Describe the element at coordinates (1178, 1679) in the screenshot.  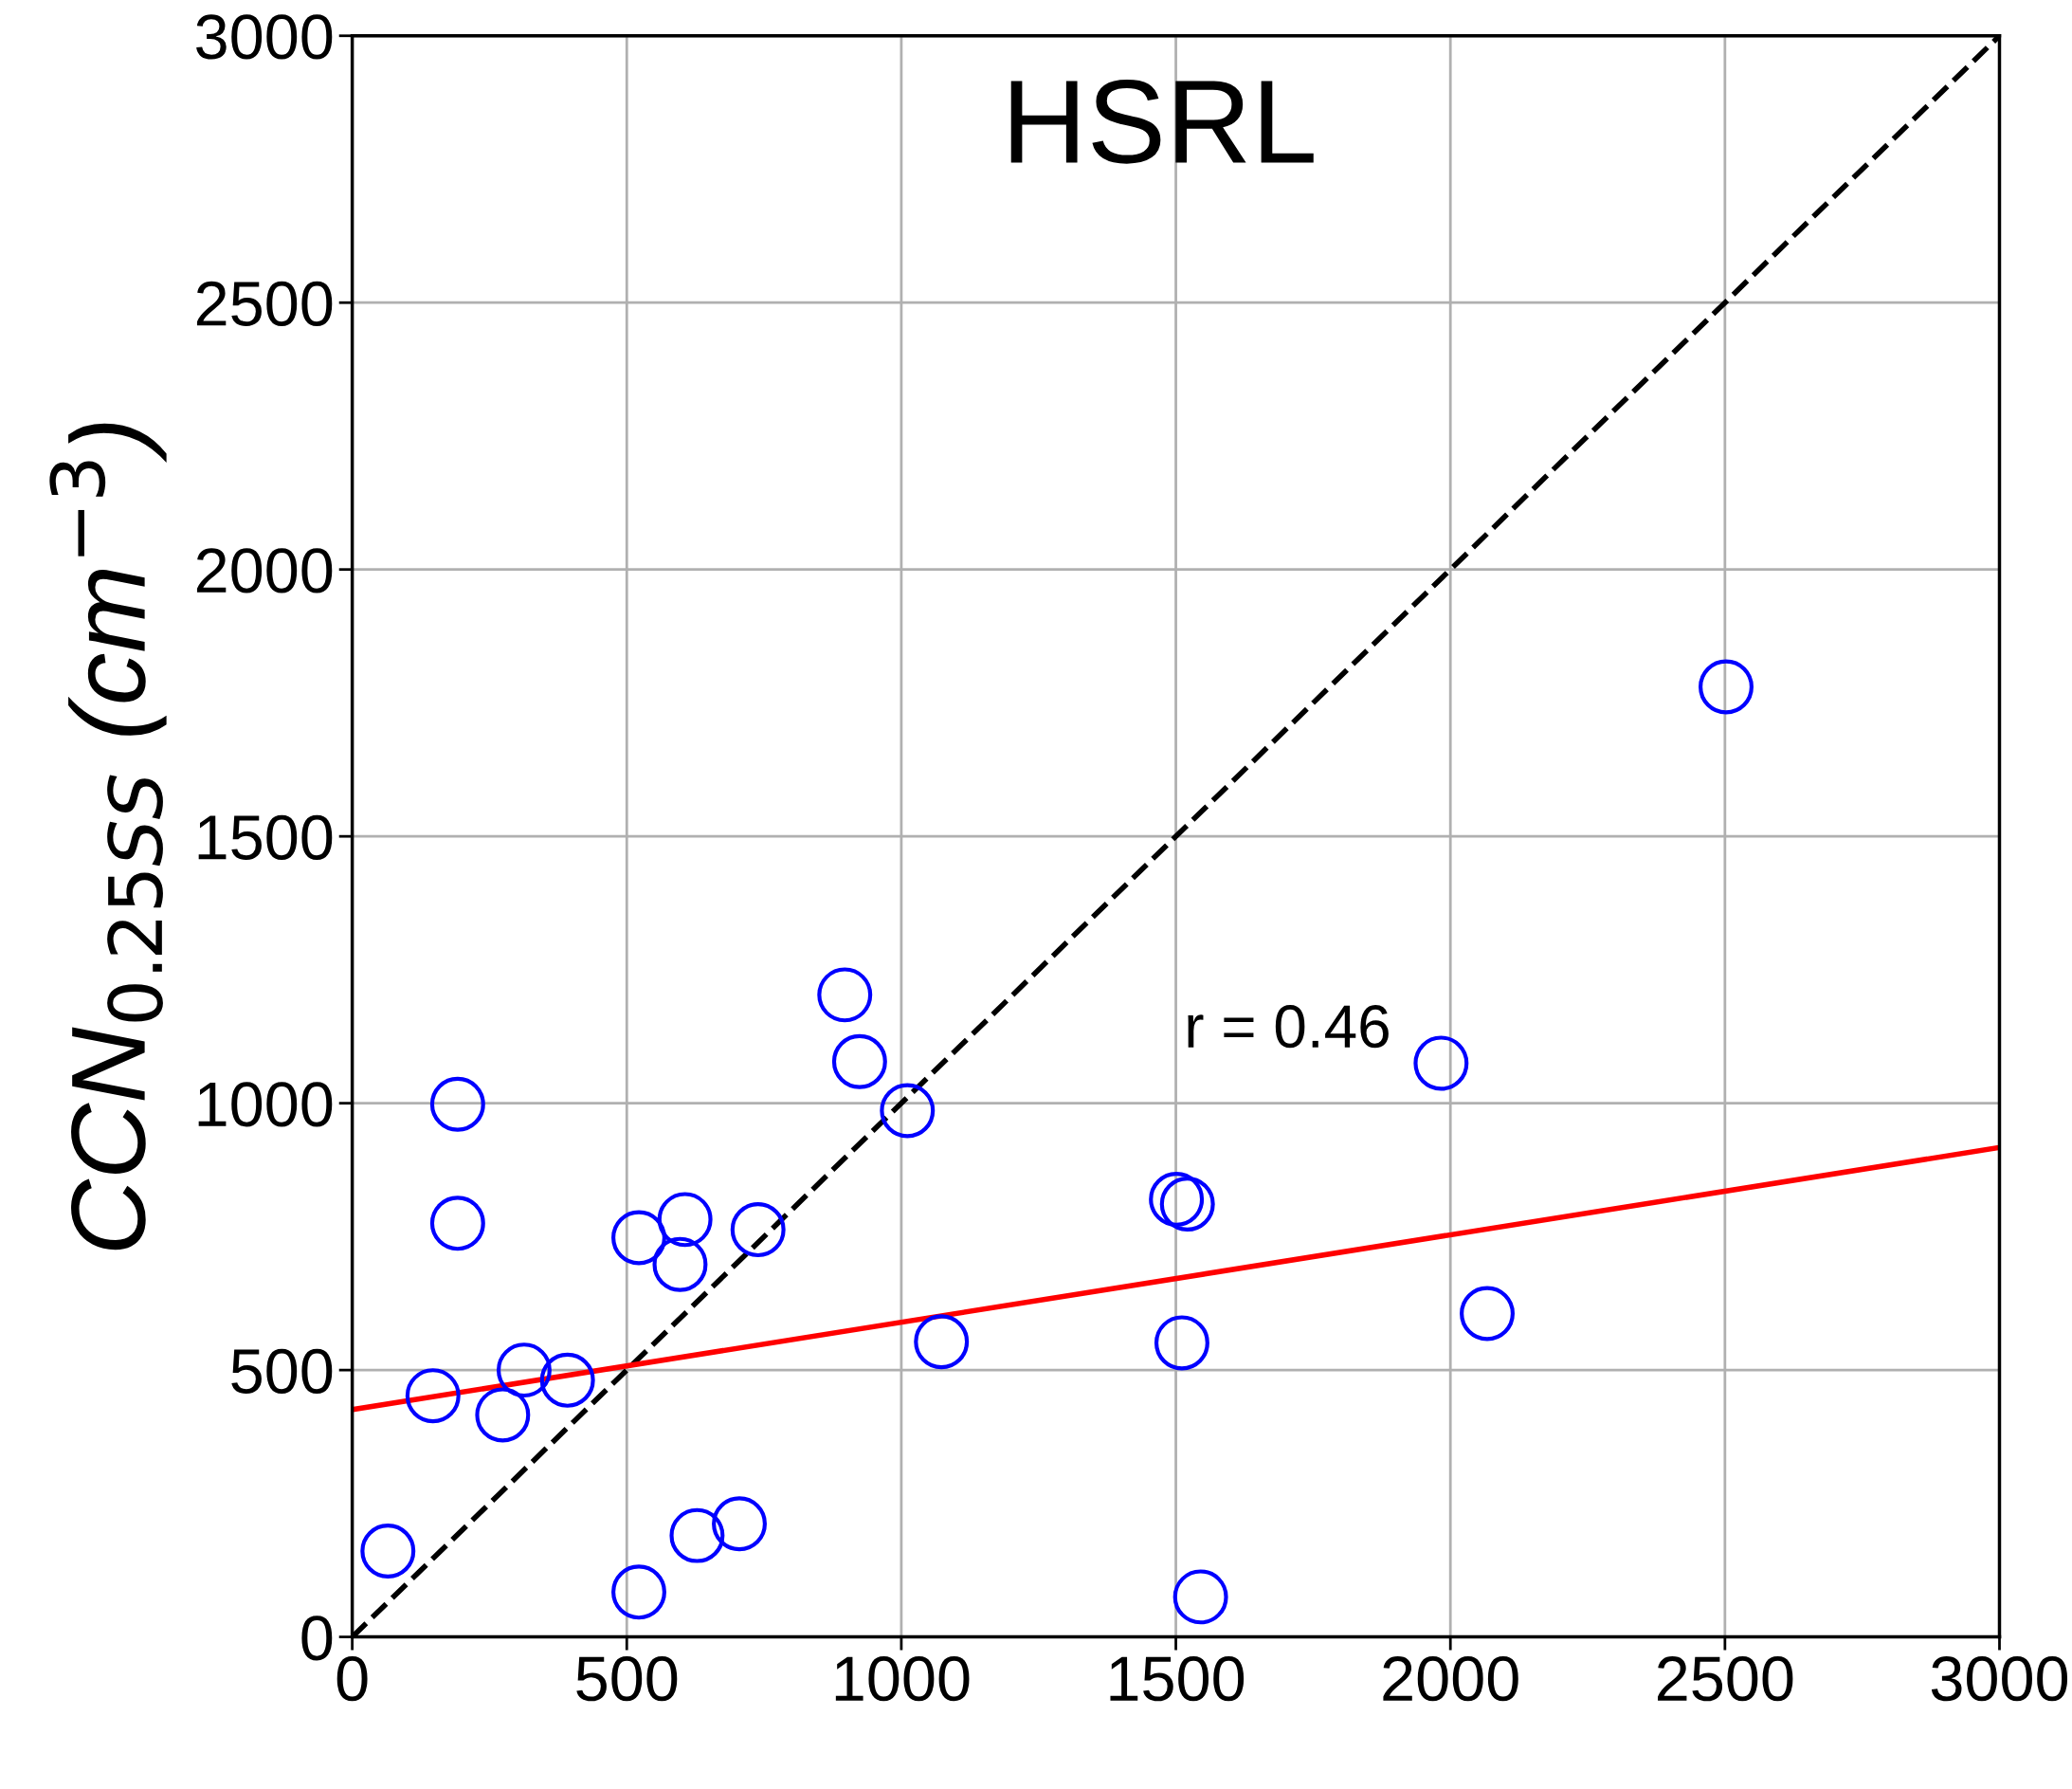
I see `x-tick-label: 1500` at that location.